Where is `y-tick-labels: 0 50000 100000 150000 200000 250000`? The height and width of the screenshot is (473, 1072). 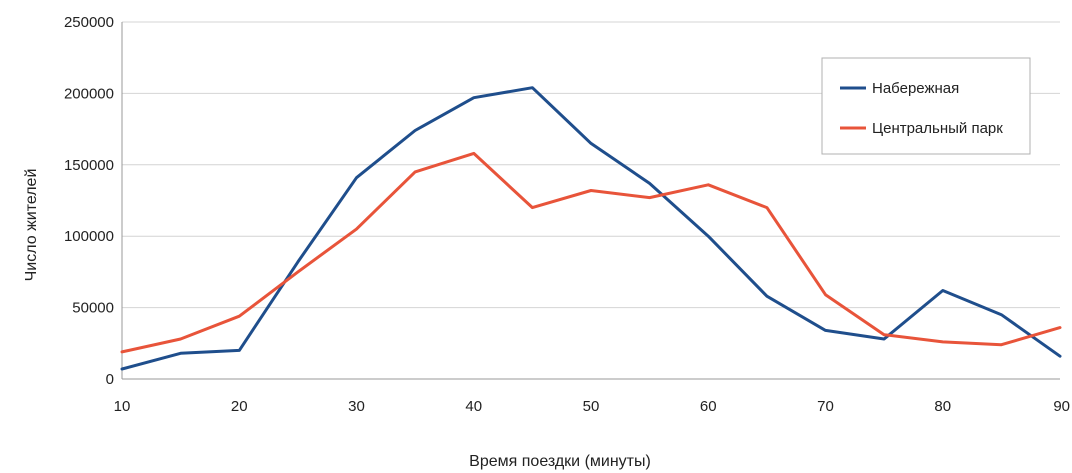 y-tick-labels: 0 50000 100000 150000 200000 250000 is located at coordinates (89, 201).